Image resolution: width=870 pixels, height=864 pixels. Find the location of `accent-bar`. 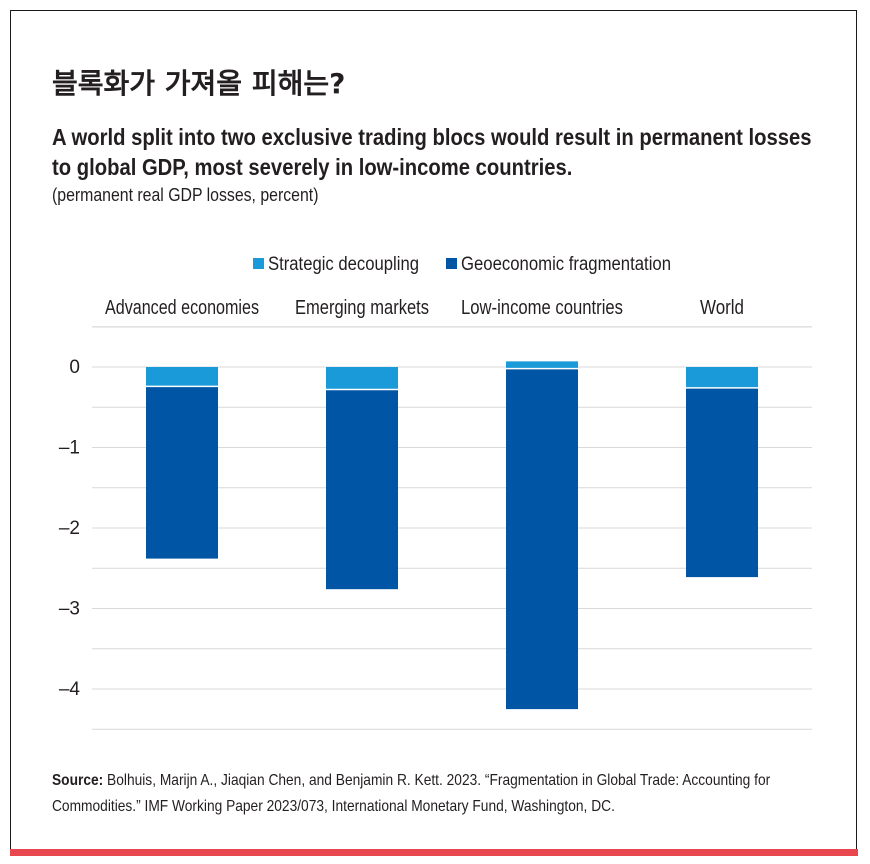

accent-bar is located at coordinates (434, 852).